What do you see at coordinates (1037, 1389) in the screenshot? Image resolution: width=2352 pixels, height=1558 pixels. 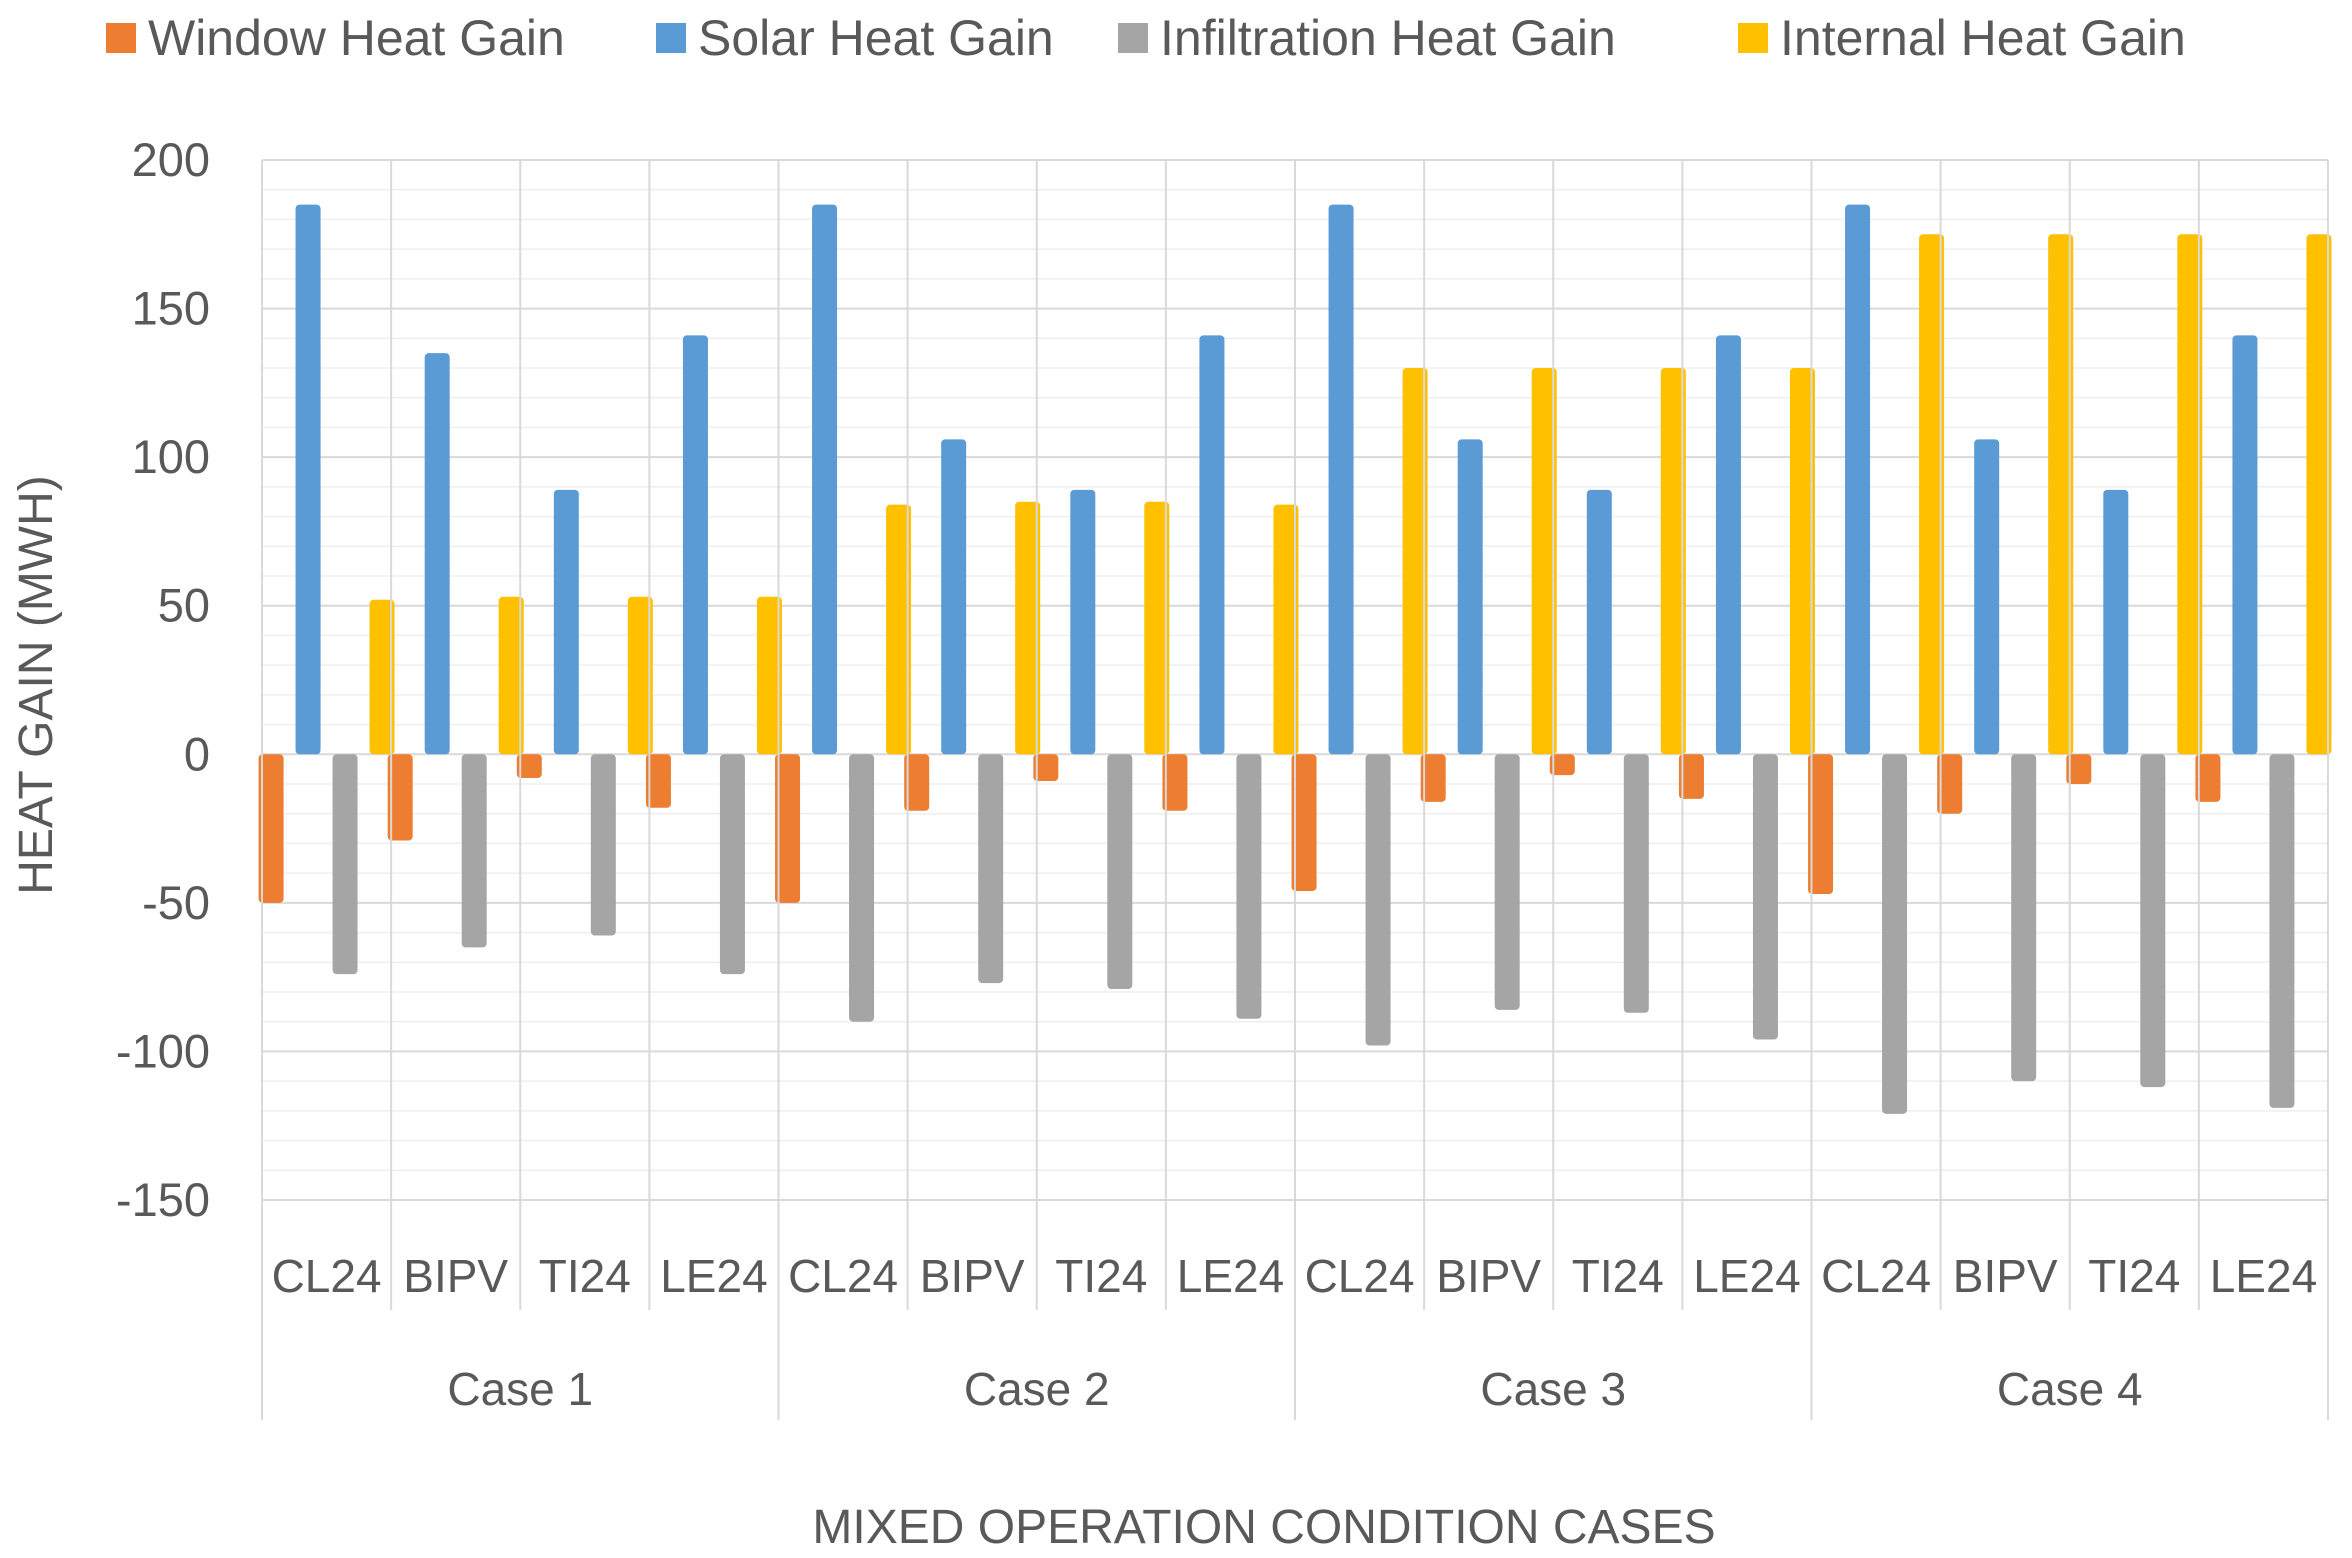 I see `group-label: Case 2` at bounding box center [1037, 1389].